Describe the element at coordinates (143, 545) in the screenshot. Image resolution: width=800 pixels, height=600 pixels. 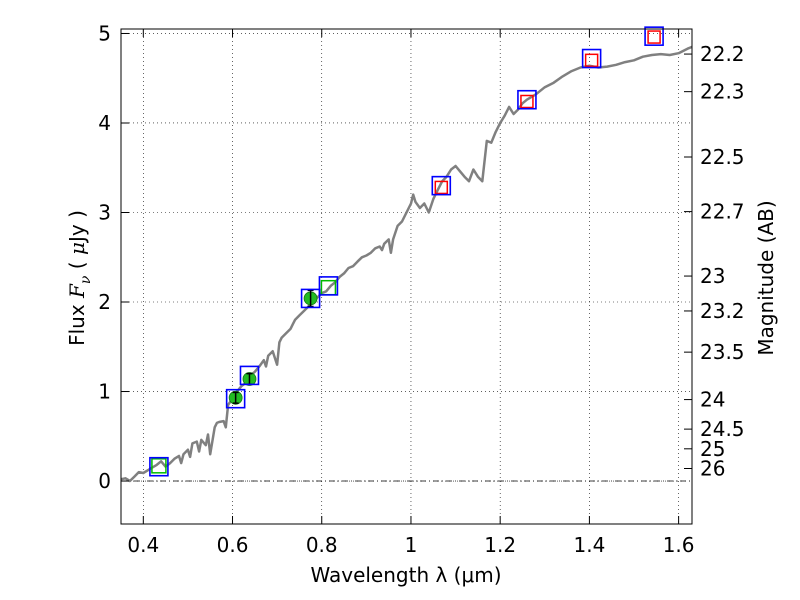
I see `x-tick-label: 0.4` at that location.